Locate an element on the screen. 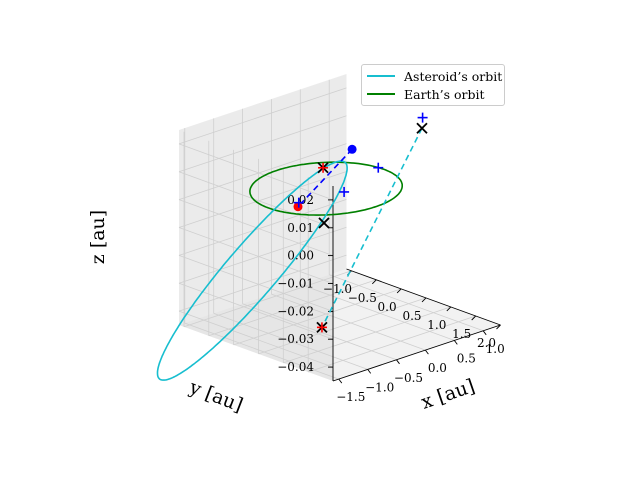  x-tick-label: −0.5 is located at coordinates (408, 378).